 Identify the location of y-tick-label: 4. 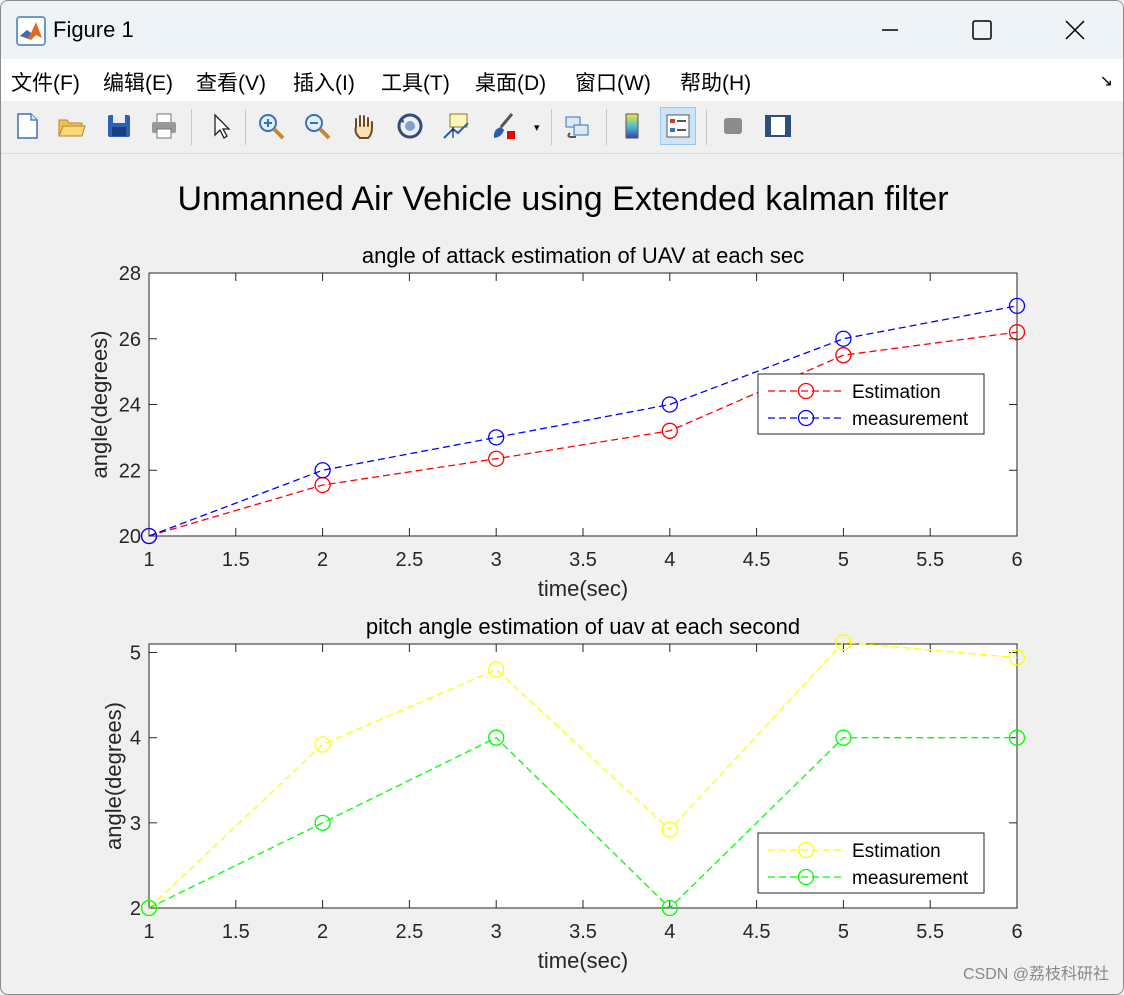
(135, 739).